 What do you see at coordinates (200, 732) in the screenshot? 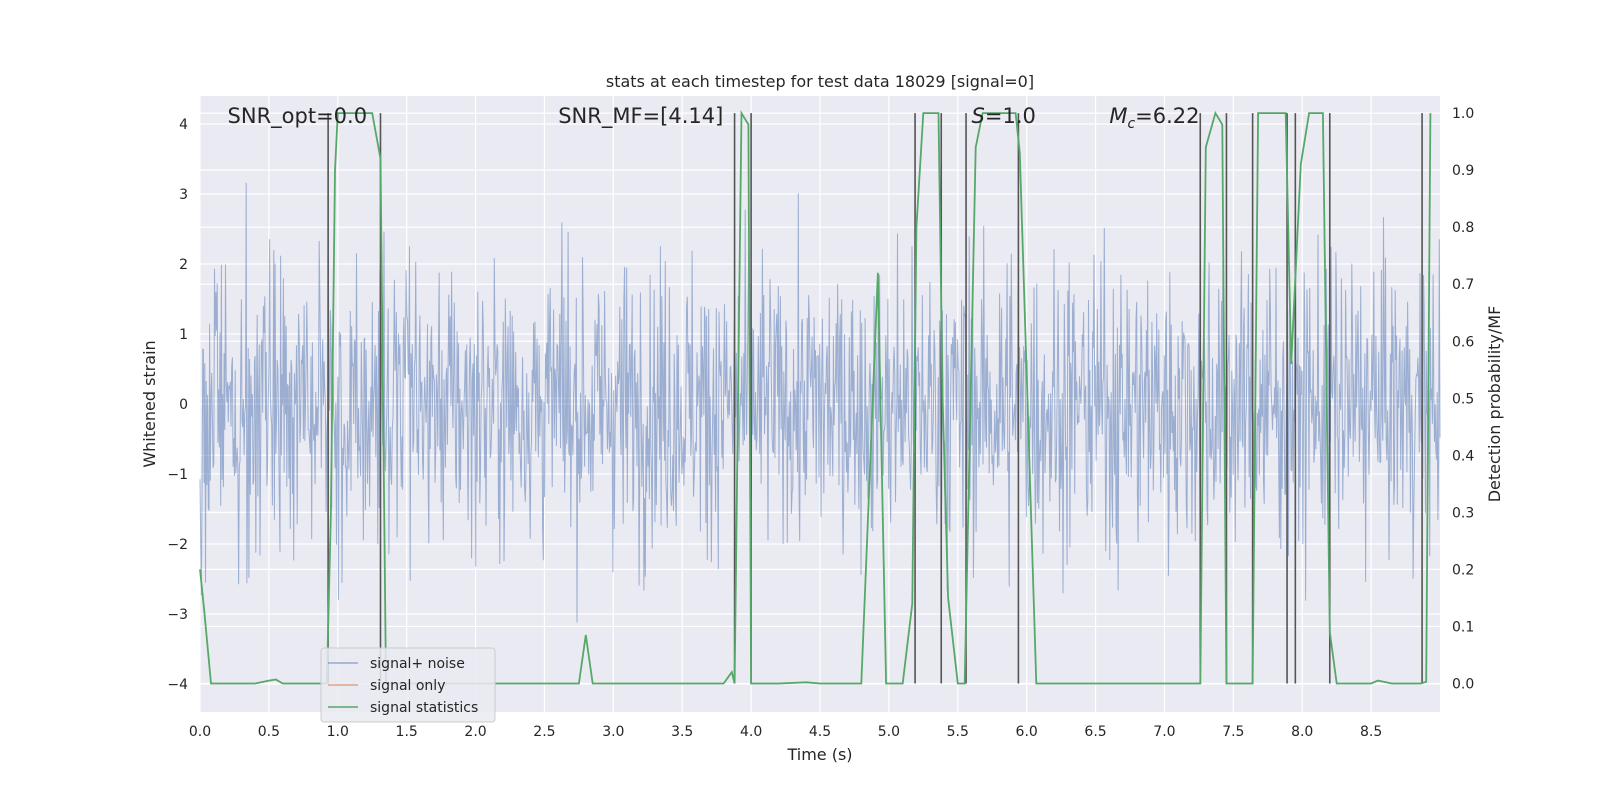
I see `x-tick-label: 0.0` at bounding box center [200, 732].